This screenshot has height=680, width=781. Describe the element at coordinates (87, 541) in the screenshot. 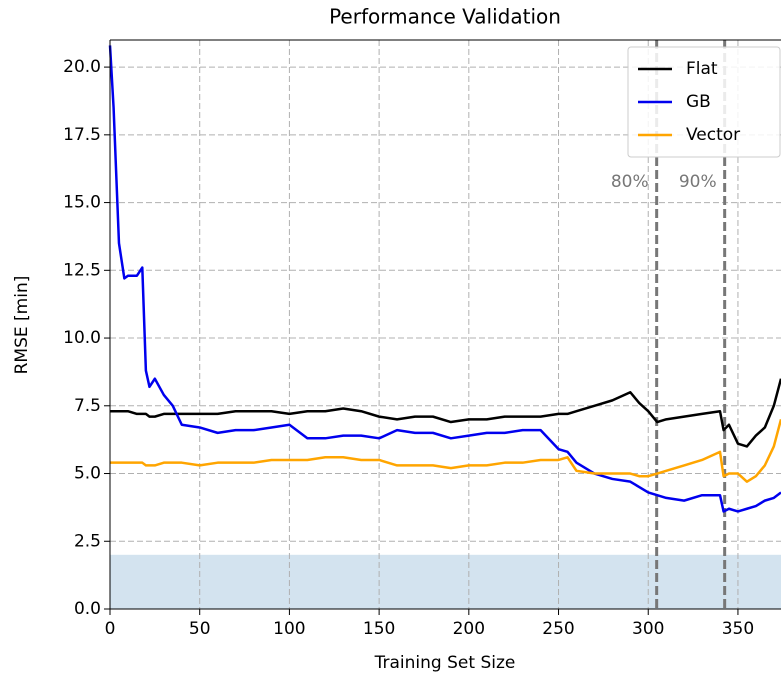

I see `y-tick-label: 2.5` at that location.